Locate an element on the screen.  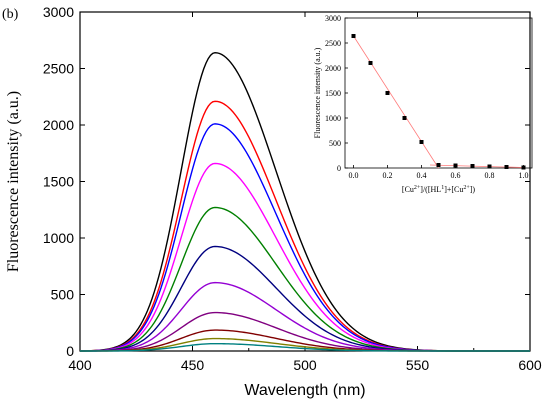
inset-y-tick-label: 2000 is located at coordinates (333, 68).